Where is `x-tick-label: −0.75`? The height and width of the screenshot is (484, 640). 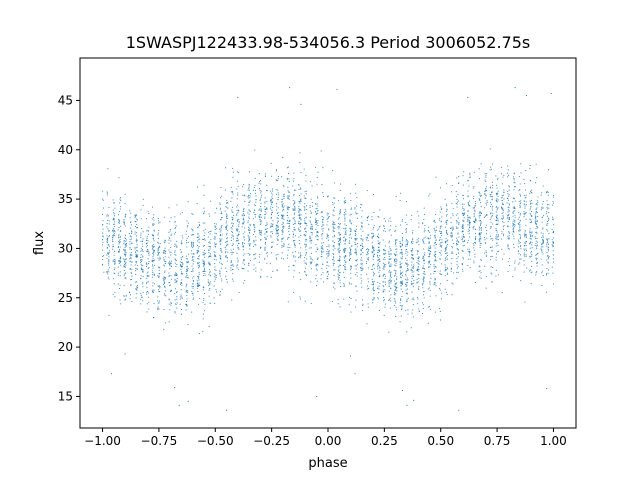 x-tick-label: −0.75 is located at coordinates (159, 441).